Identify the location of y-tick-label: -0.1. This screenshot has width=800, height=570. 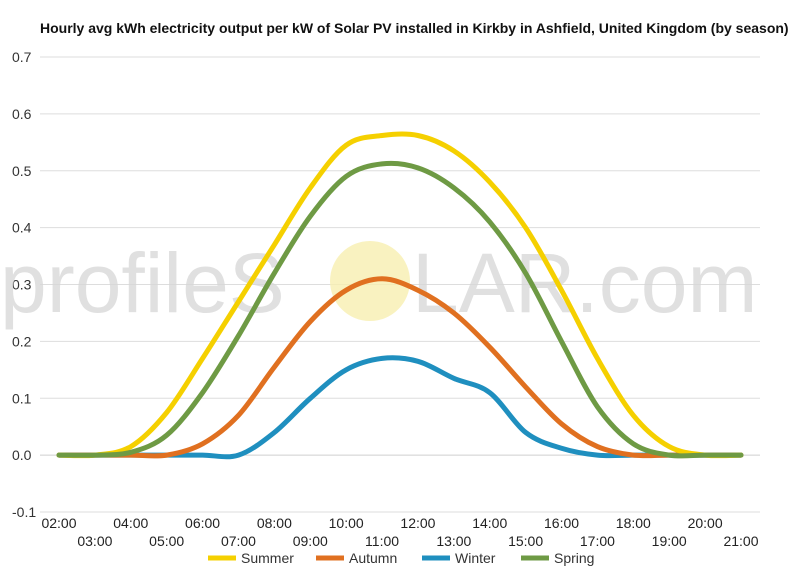
(24, 512).